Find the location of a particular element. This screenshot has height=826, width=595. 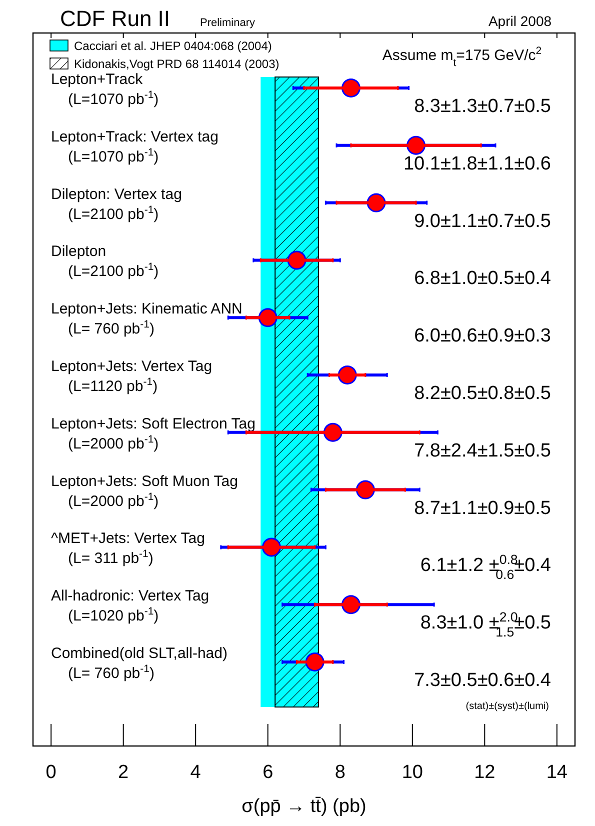

y-tick-label: Lepton+Track (L=1070 pb$^{-1}$) is located at coordinates (105, 89).